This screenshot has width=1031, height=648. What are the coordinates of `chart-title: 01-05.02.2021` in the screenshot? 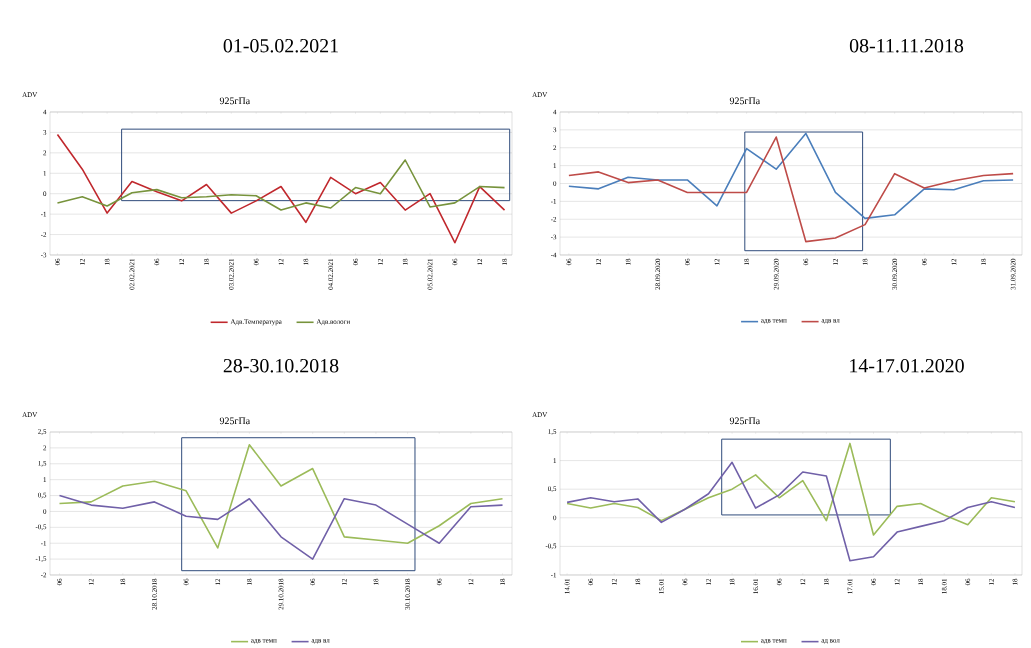 It's located at (280, 45).